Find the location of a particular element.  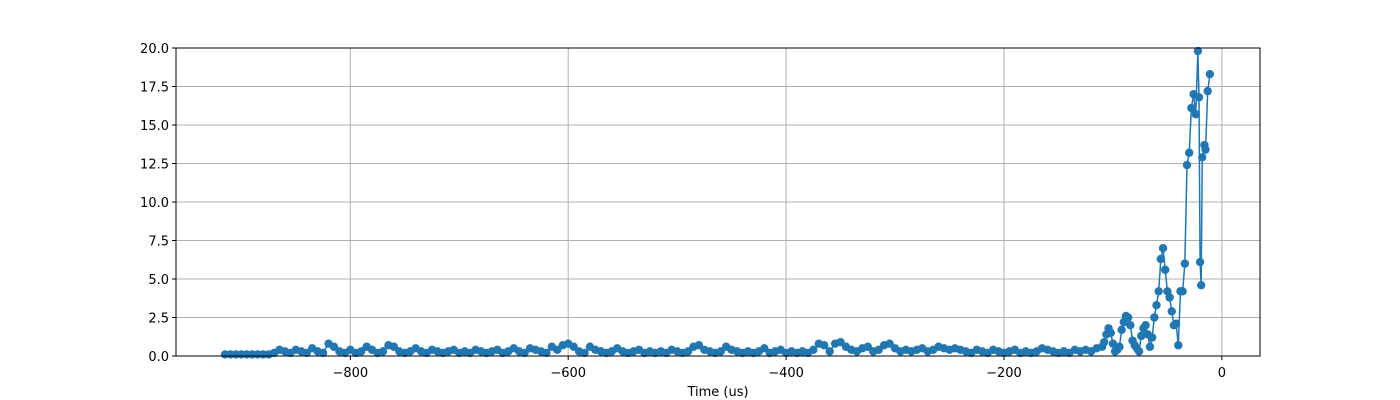

y-tick-label: 2.5 is located at coordinates (158, 319).